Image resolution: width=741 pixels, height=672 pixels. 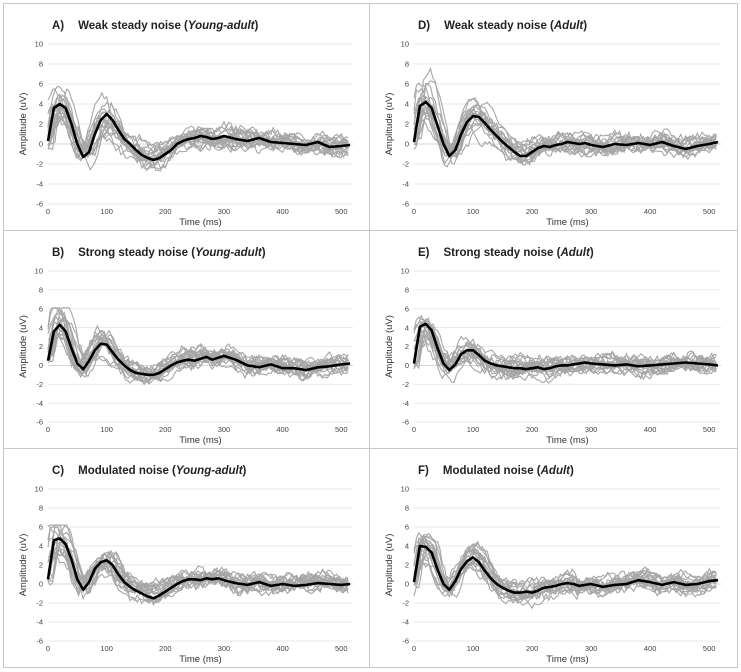 I want to click on title-group: Adult, so click(x=575, y=253).